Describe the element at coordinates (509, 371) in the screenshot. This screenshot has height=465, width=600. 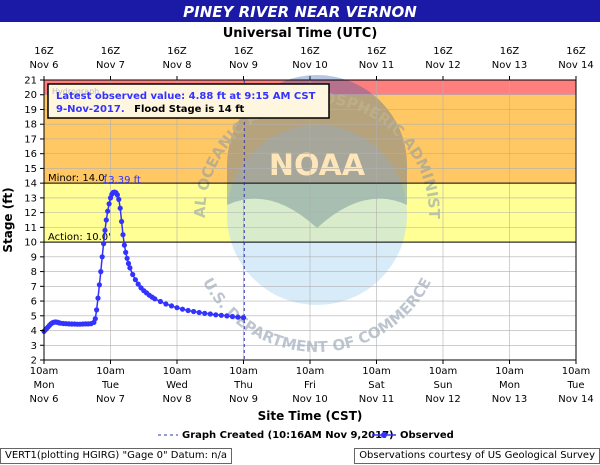
I see `bottom-tick-time-7: 10am` at that location.